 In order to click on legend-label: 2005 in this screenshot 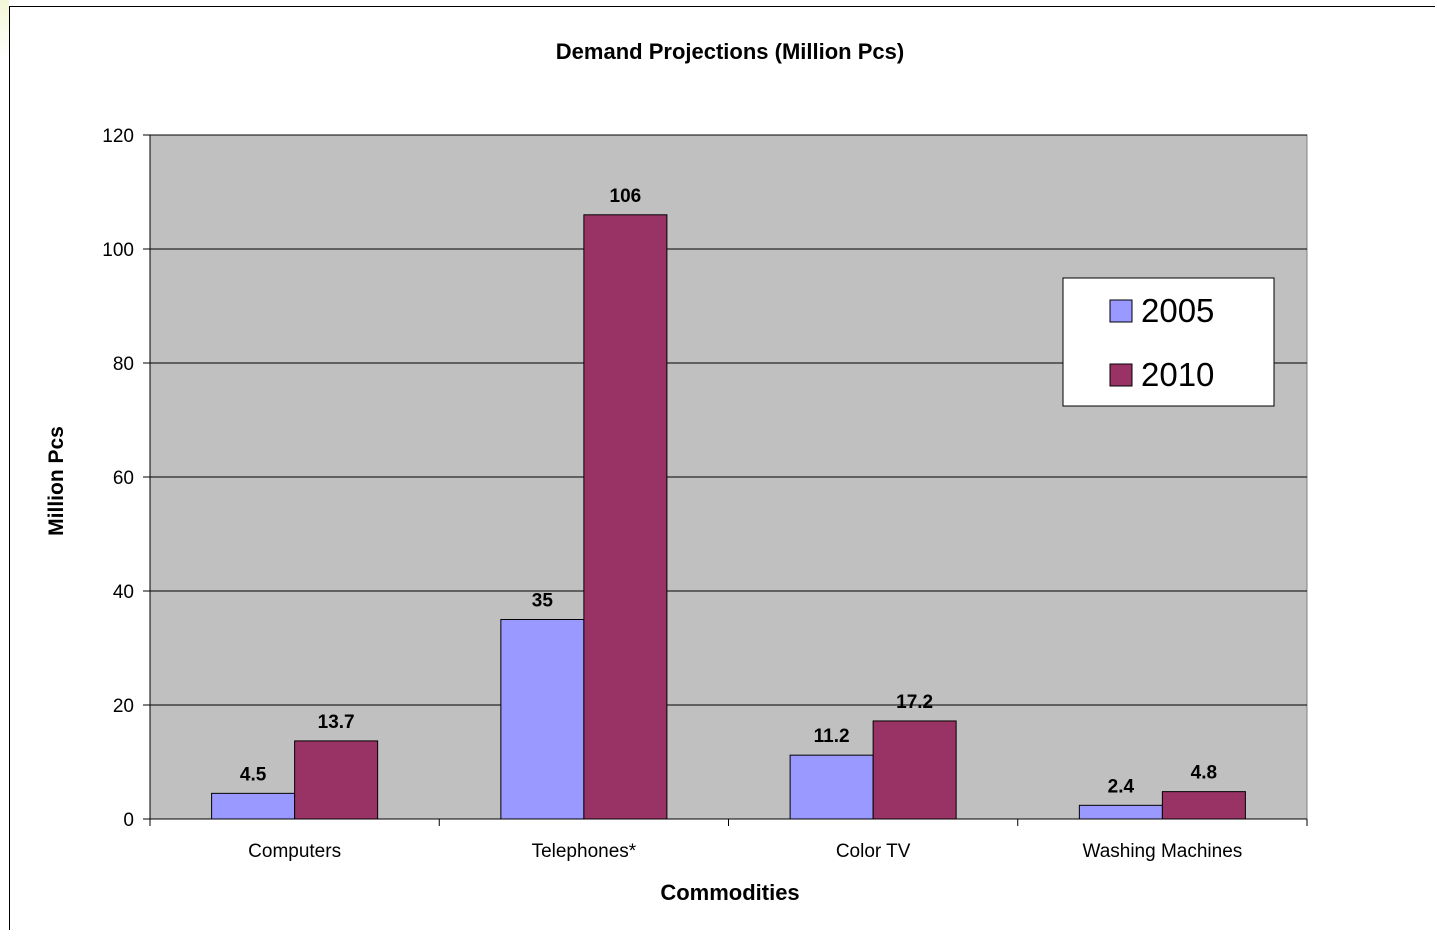, I will do `click(1177, 310)`.